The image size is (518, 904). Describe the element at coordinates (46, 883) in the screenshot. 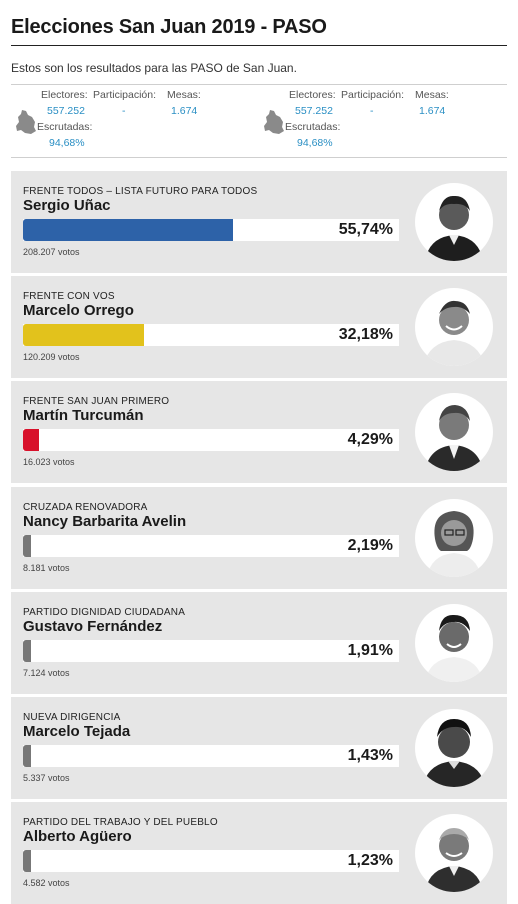

I see `vote-count: 4.582 votos` at that location.